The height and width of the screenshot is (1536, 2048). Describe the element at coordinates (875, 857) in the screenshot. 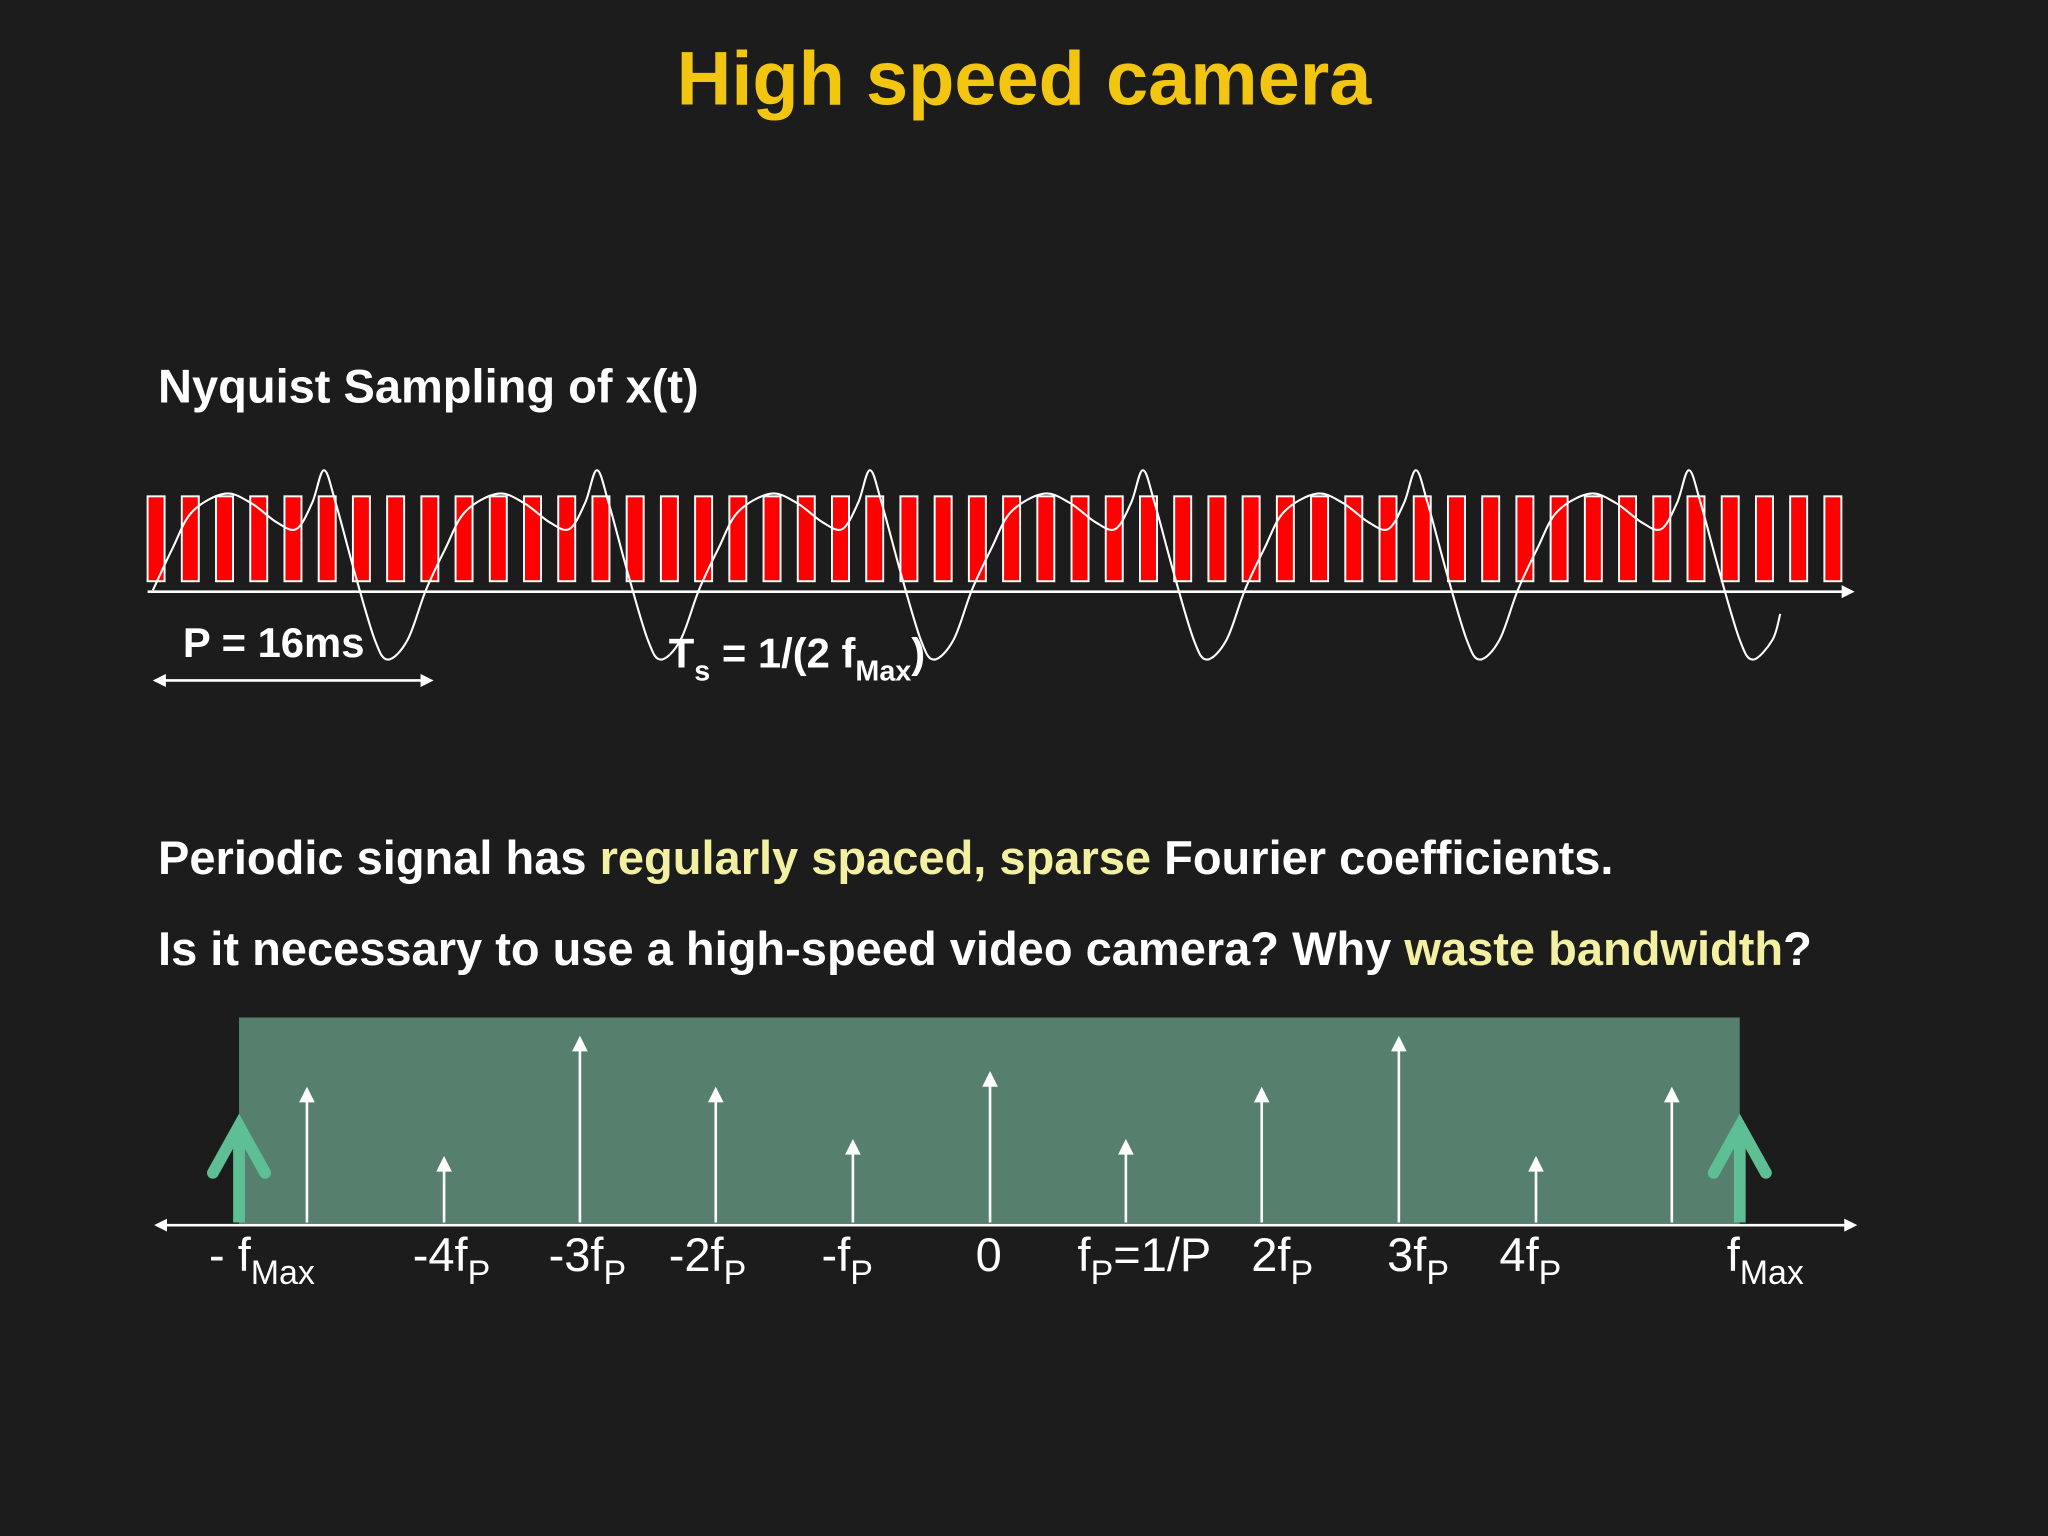

I see `highlight: regularly spaced, sparse` at that location.